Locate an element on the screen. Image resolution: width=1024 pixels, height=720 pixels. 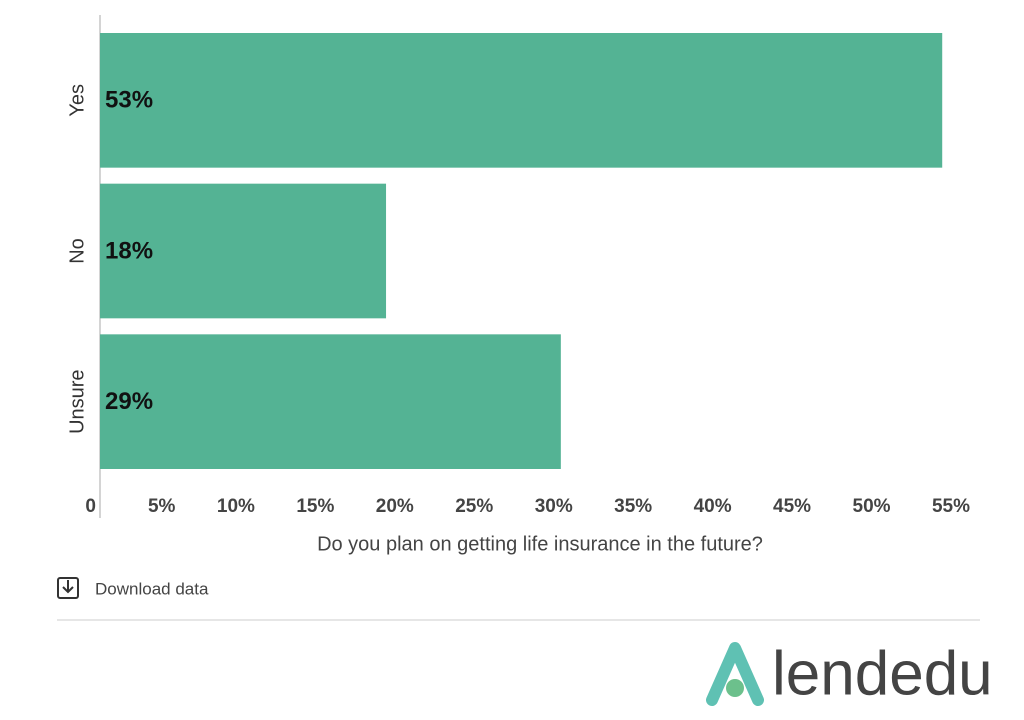
x-tick-label: 40% is located at coordinates (713, 506).